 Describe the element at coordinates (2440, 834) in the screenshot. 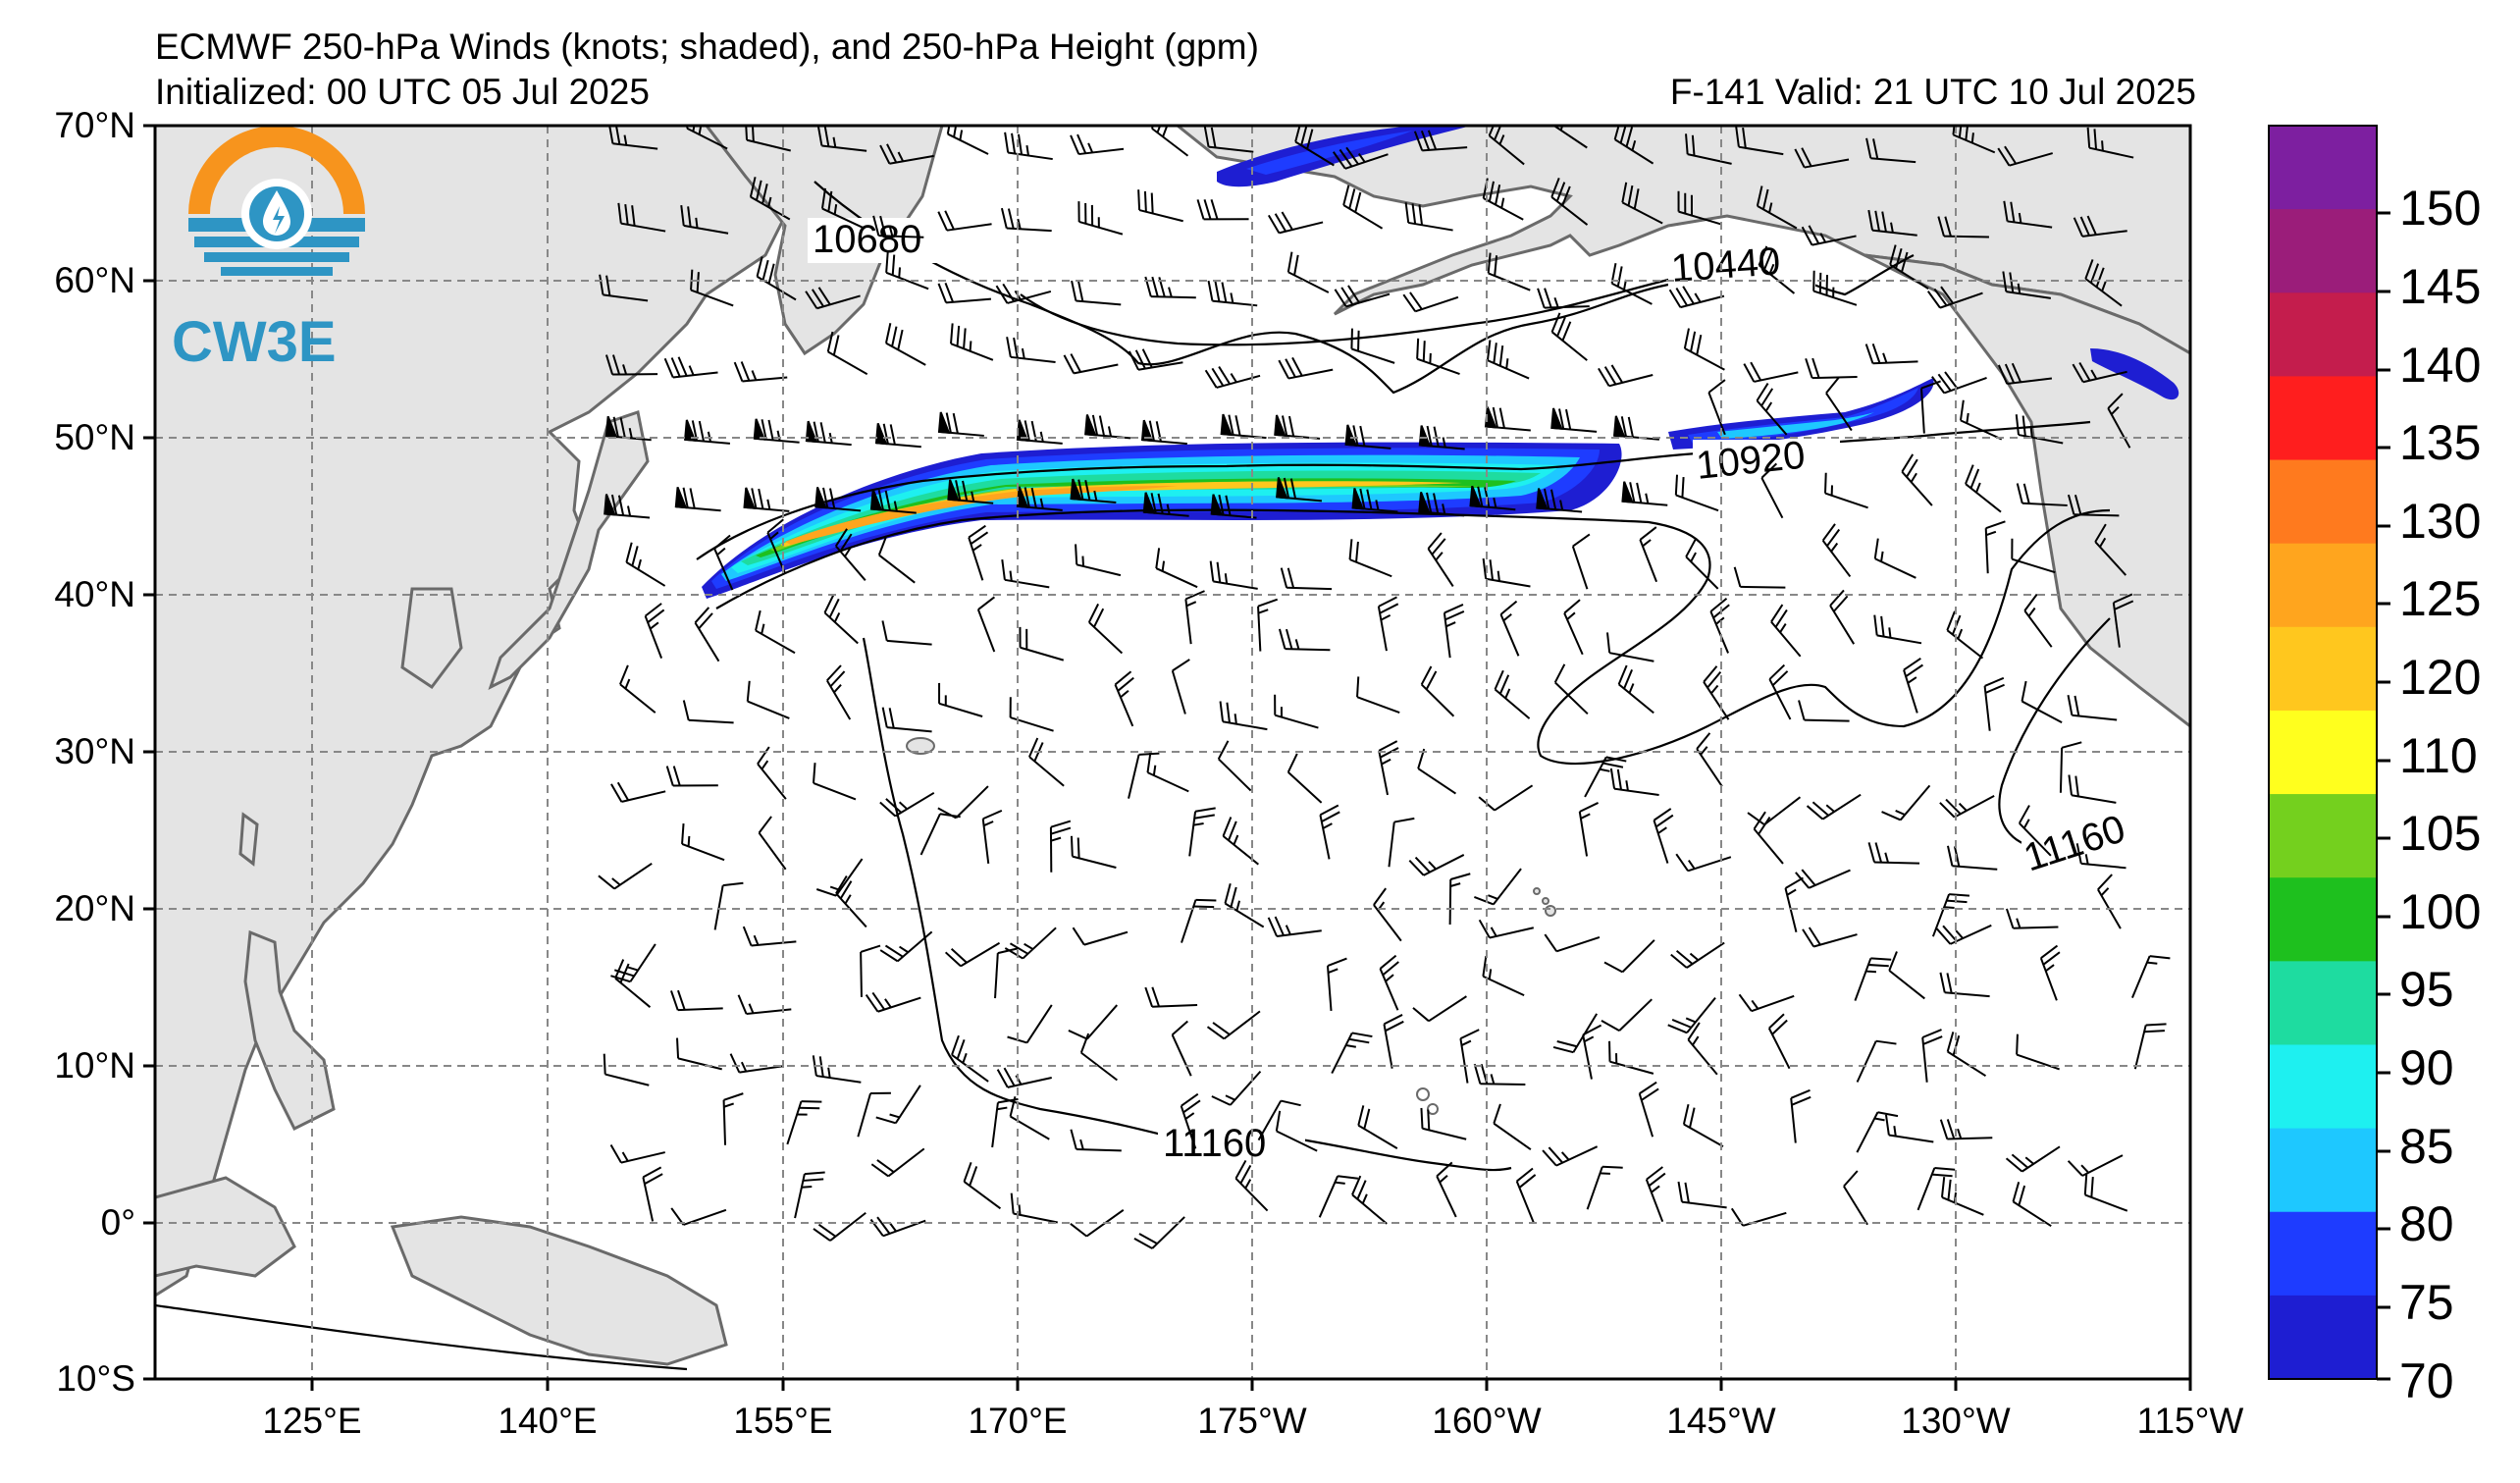

I see `colorbar-label: 105` at that location.